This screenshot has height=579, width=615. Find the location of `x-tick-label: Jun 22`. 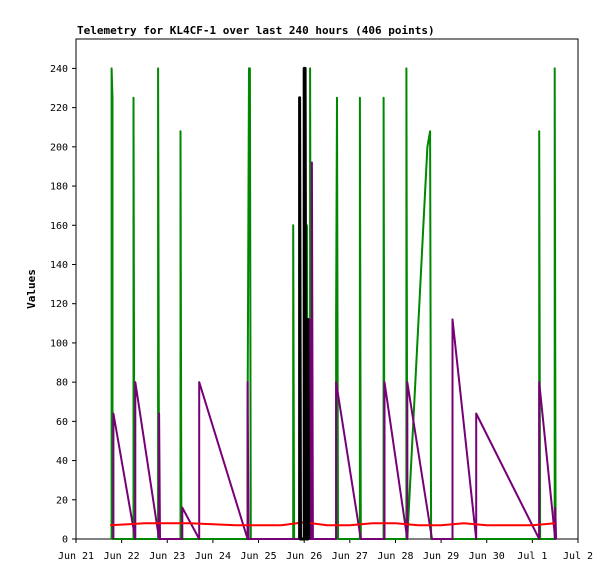

x-tick-label: Jun 22 is located at coordinates (122, 556).